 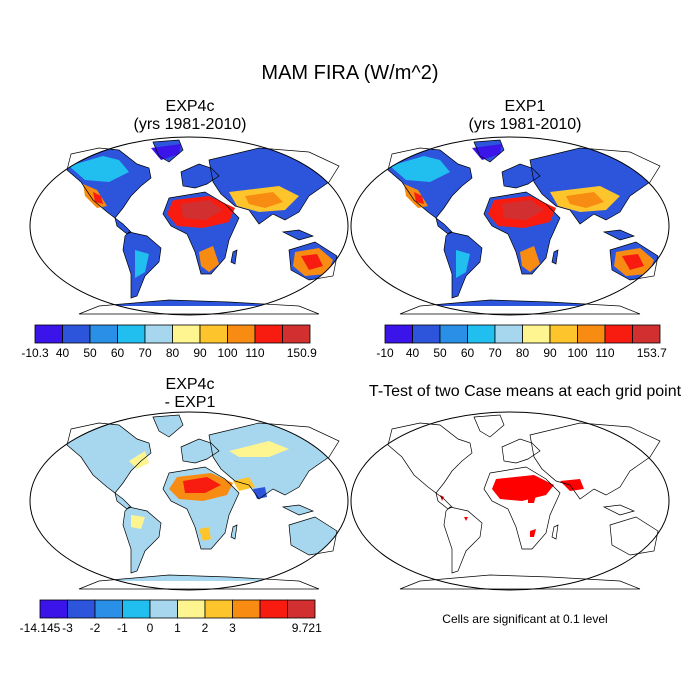 What do you see at coordinates (652, 353) in the screenshot?
I see `colorbar-tick-label: 153.7` at bounding box center [652, 353].